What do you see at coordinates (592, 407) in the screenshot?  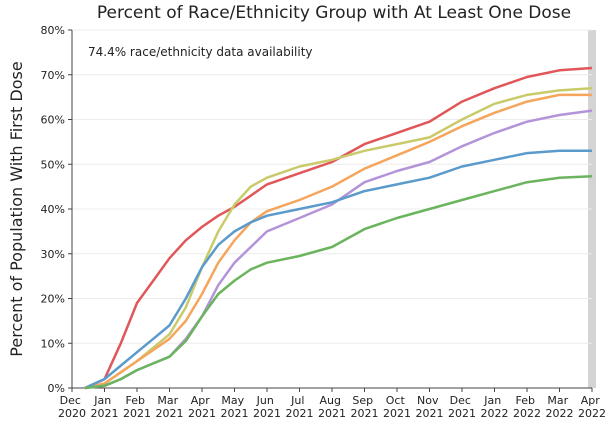 I see `x-tick-label: Apr 2022` at bounding box center [592, 407].